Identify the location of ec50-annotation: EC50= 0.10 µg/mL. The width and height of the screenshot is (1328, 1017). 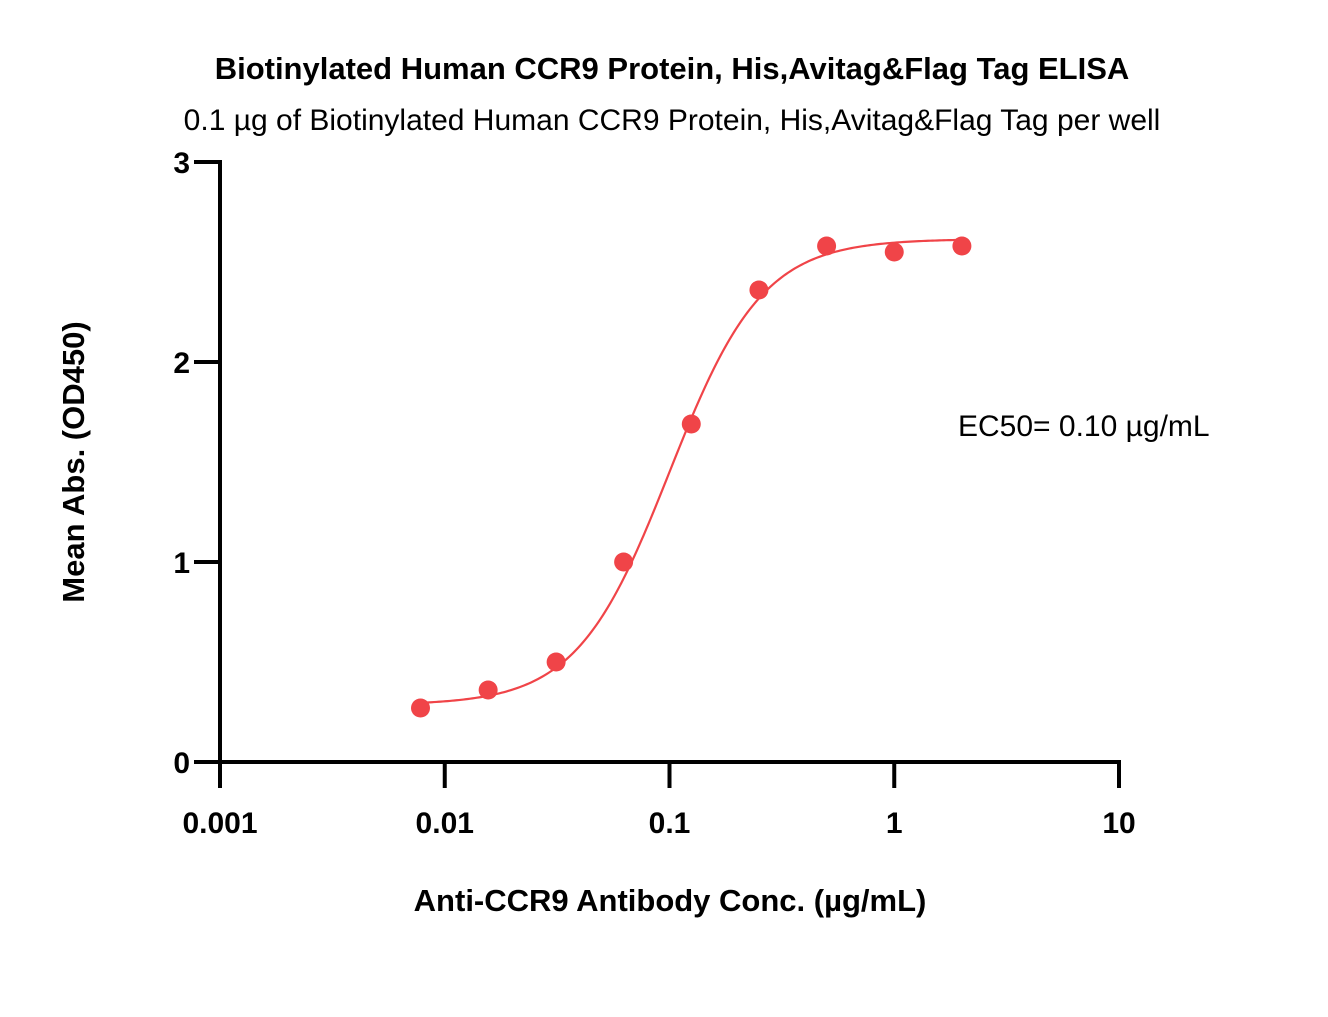
(1084, 426).